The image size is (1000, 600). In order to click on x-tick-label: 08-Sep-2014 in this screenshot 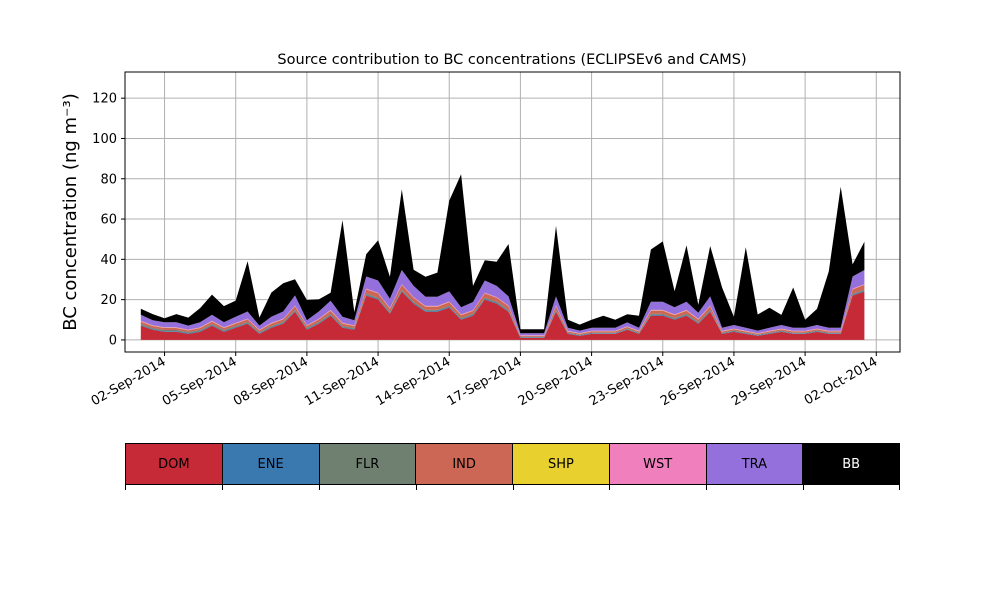, I will do `click(271, 381)`.